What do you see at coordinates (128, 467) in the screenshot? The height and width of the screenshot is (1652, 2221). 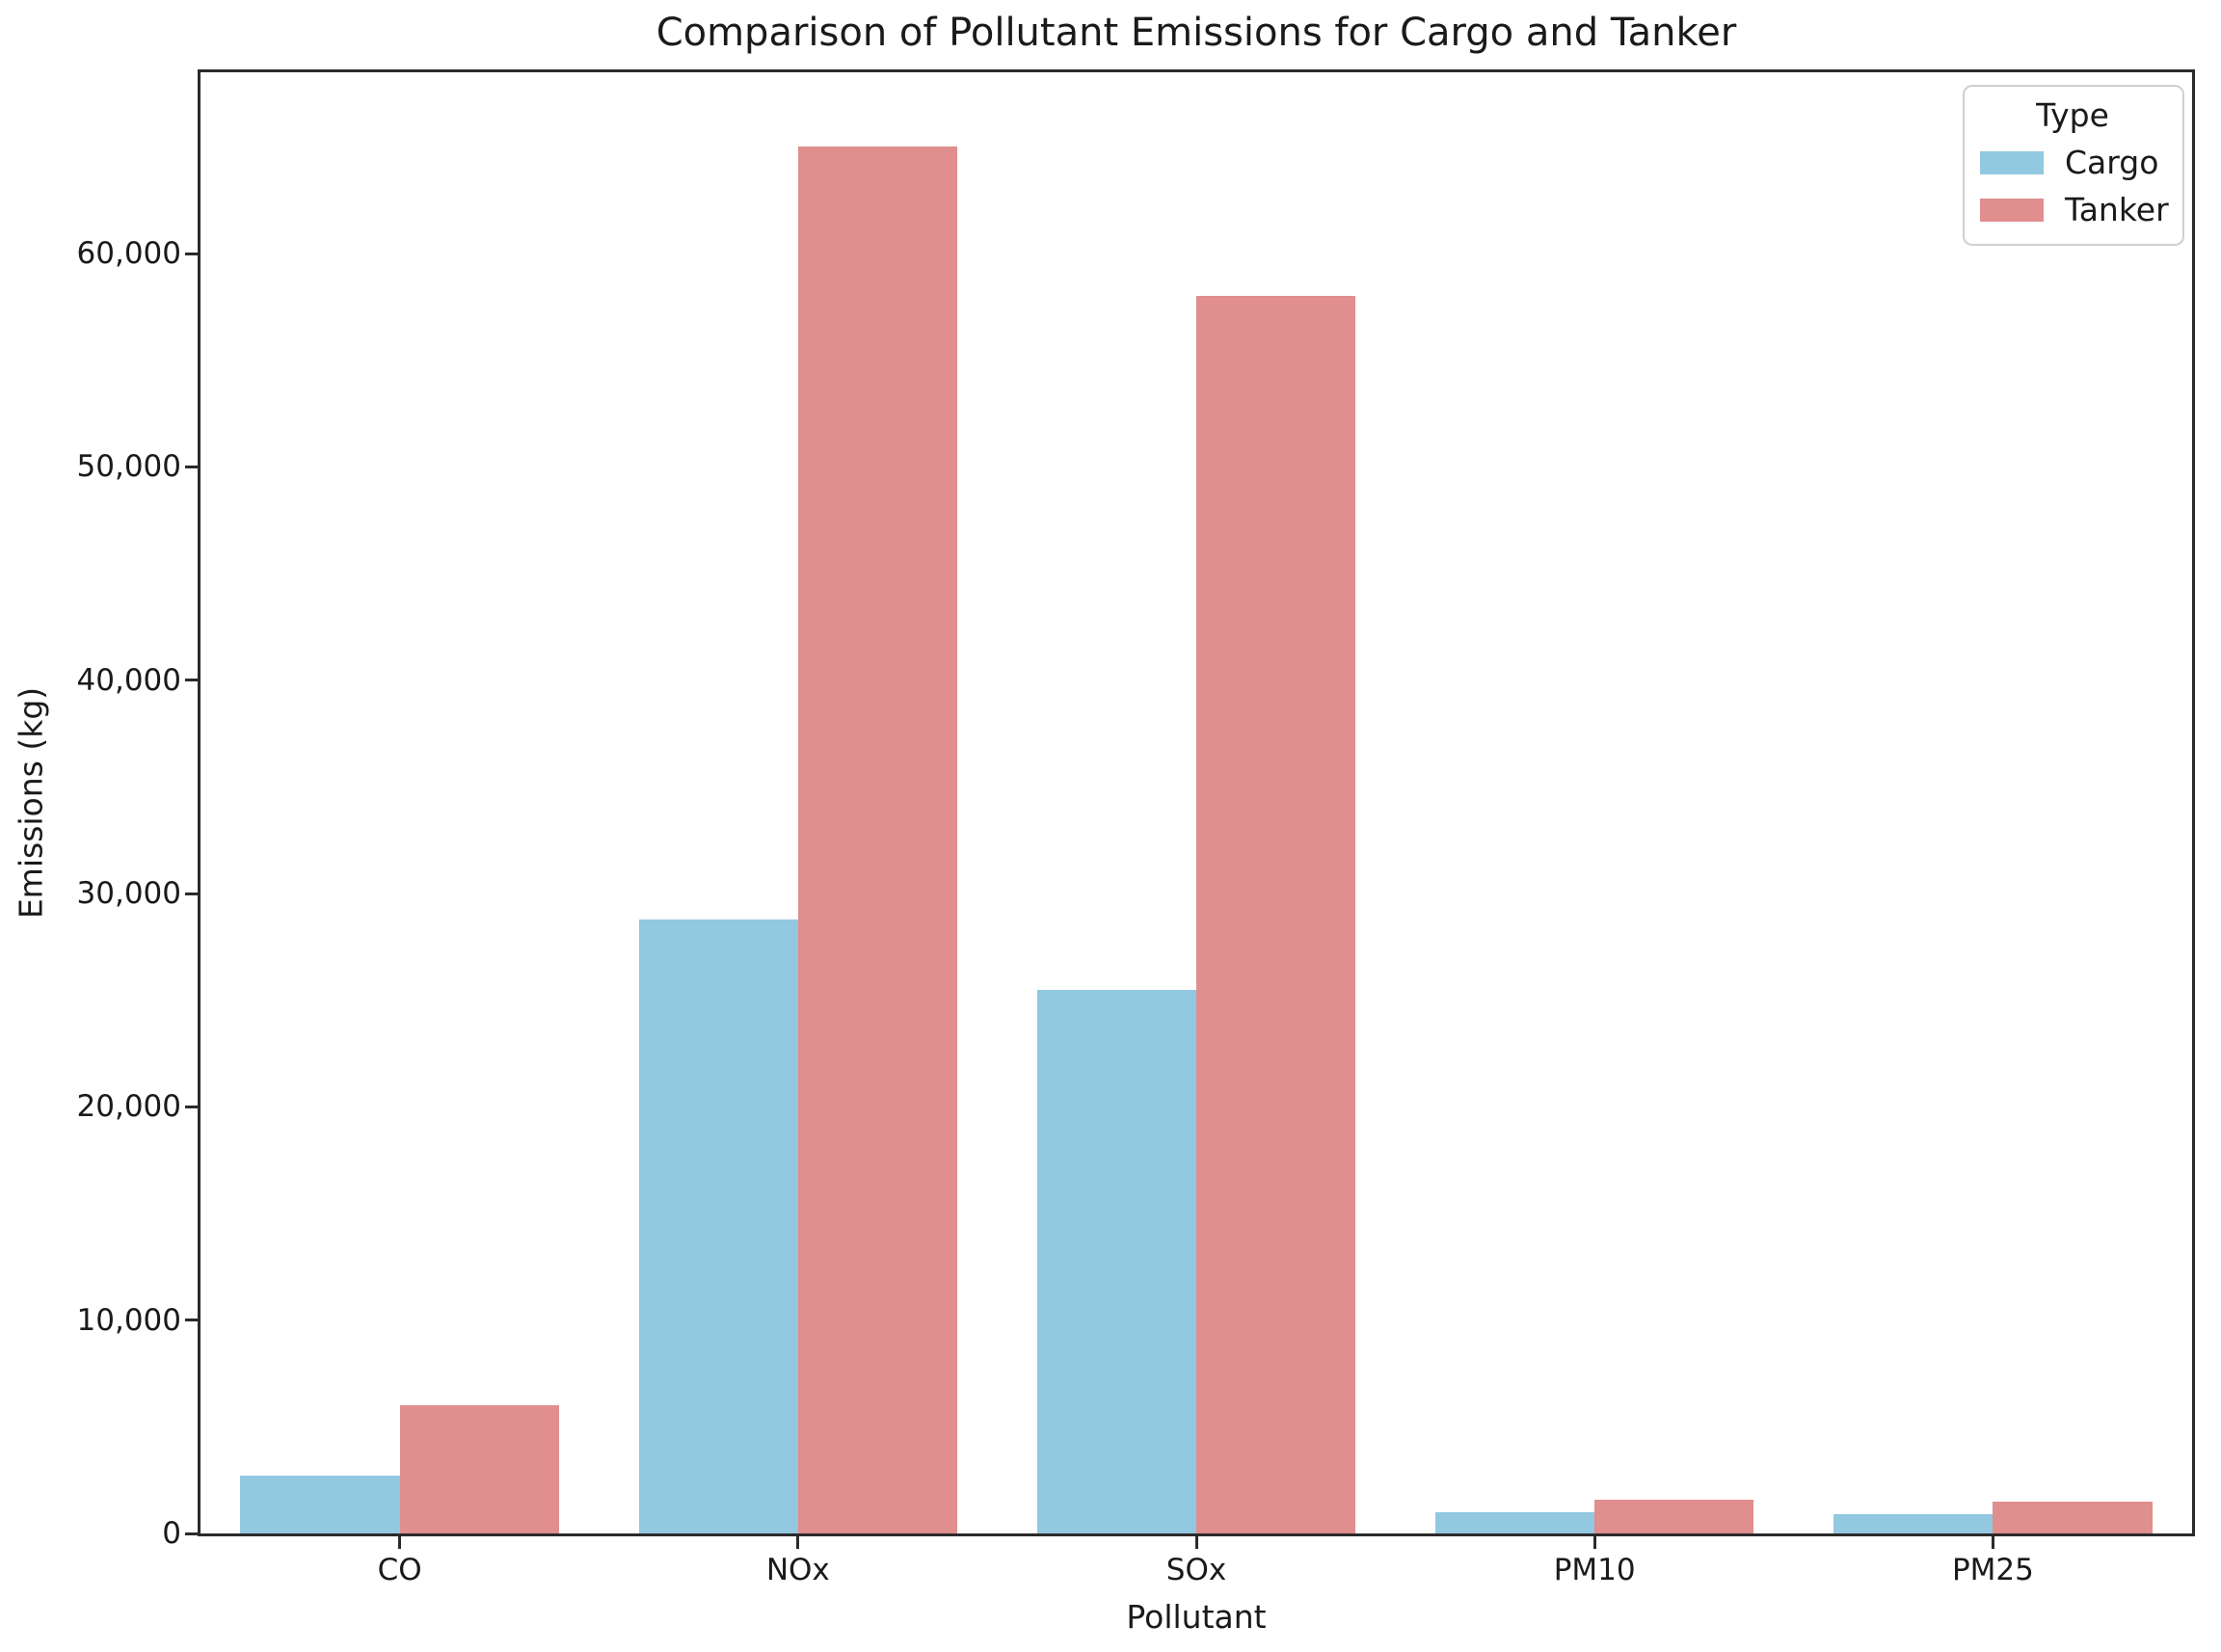 I see `y-tick-label: 50,000` at bounding box center [128, 467].